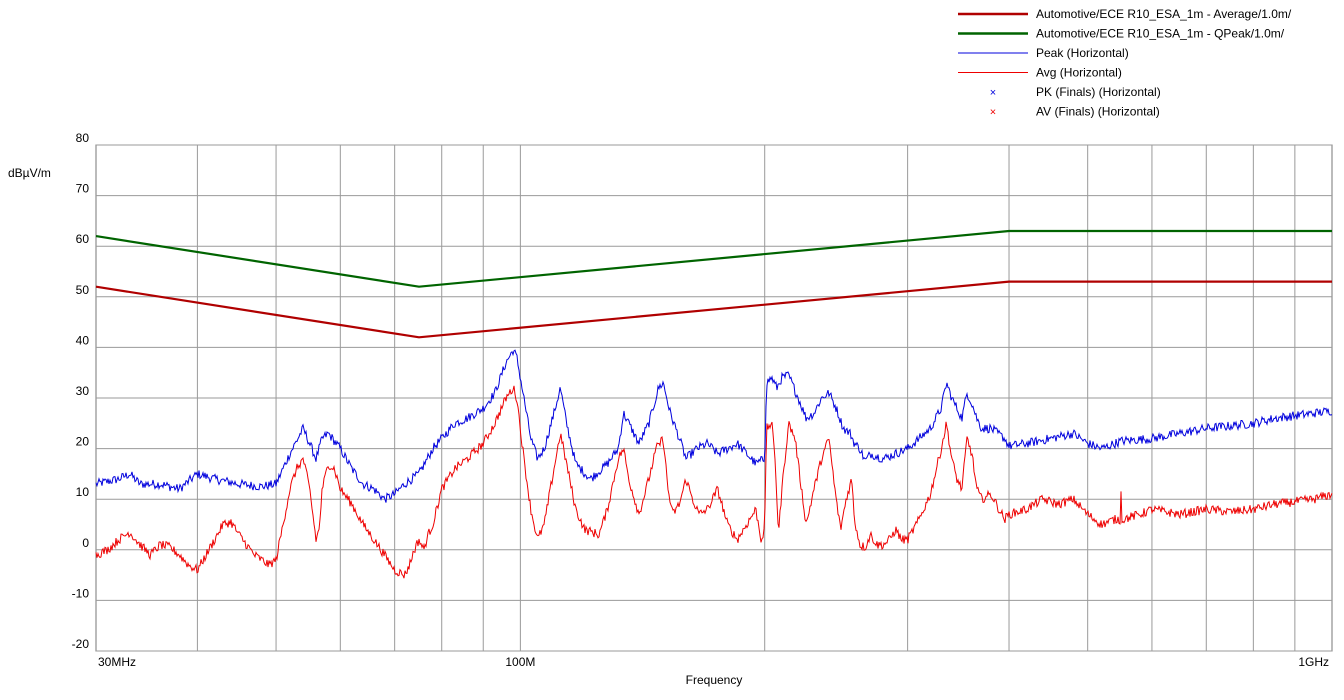 Image resolution: width=1344 pixels, height=700 pixels. Describe the element at coordinates (85, 543) in the screenshot. I see `y-tick-label: 0` at that location.